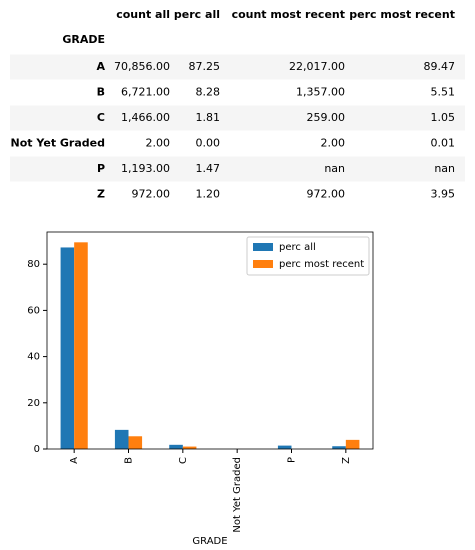 The image size is (475, 550). Describe the element at coordinates (402, 14) in the screenshot. I see `column-header: perc most recent` at that location.